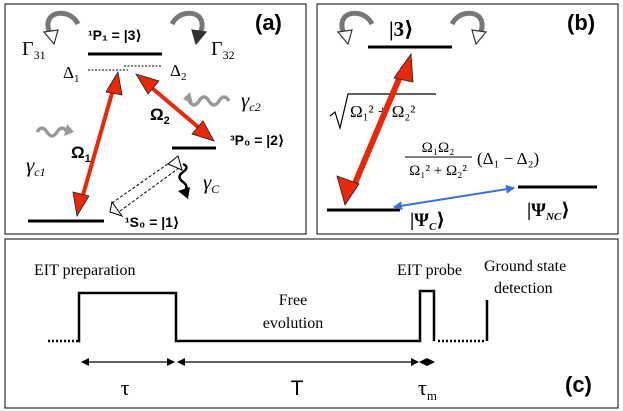  Describe the element at coordinates (523, 288) in the screenshot. I see `detection-label: detection` at that location.